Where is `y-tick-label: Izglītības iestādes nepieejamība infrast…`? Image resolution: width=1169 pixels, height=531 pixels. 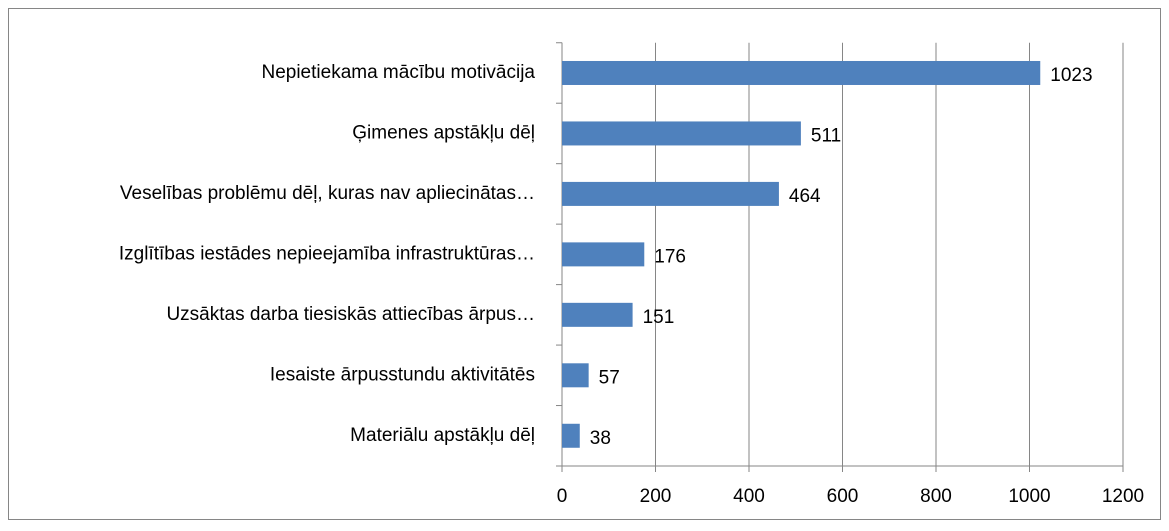 y-tick-label: Izglītības iestādes nepieejamība infrast… is located at coordinates (327, 253).